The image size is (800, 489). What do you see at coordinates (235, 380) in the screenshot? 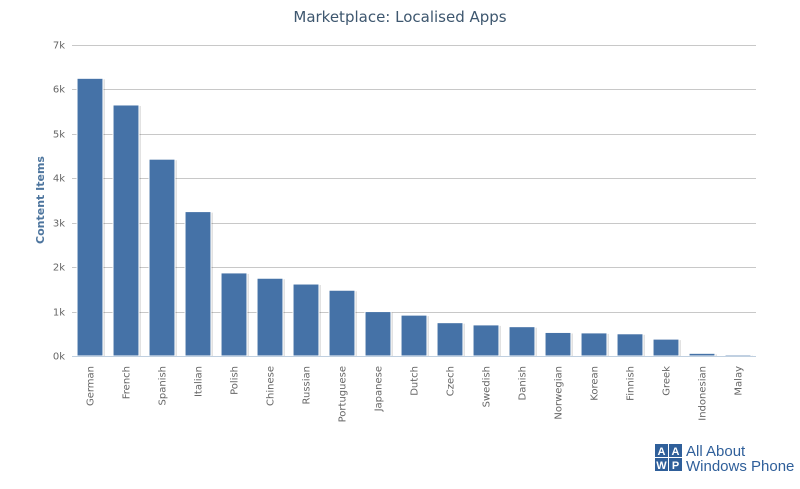
I see `x-tick-label-polish: Polish` at bounding box center [235, 380].